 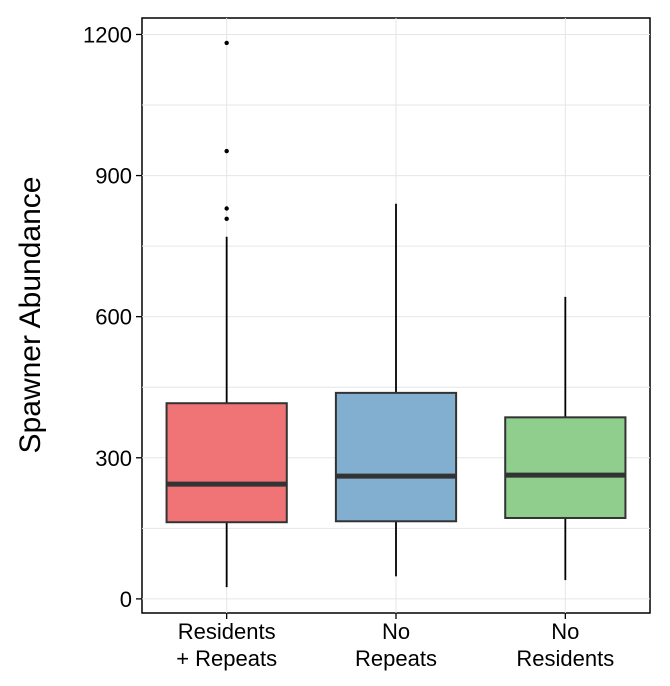 What do you see at coordinates (113, 176) in the screenshot?
I see `y-tick-label: 900` at bounding box center [113, 176].